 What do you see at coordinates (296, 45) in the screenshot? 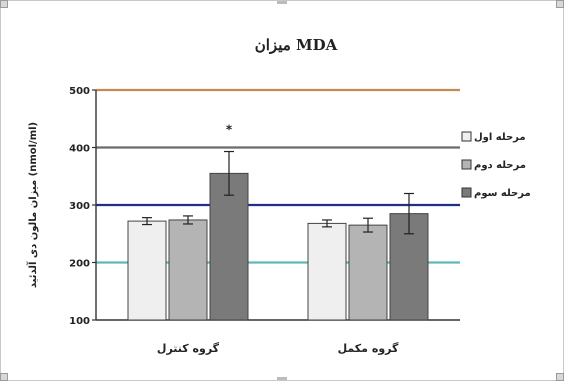
I see `chart-title: MDA میزان` at bounding box center [296, 45].